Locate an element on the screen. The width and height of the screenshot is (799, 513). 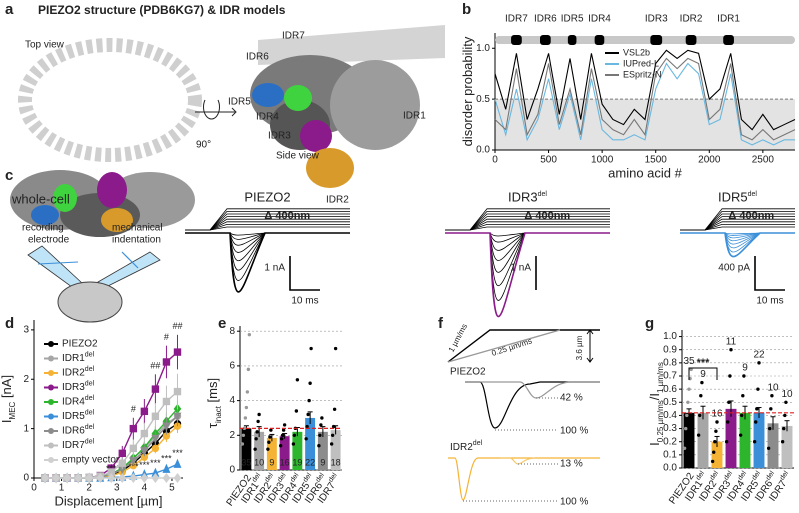
y-axis-label: I0.25 µm/ms/I1 µm/ms is located at coordinates (655, 404).